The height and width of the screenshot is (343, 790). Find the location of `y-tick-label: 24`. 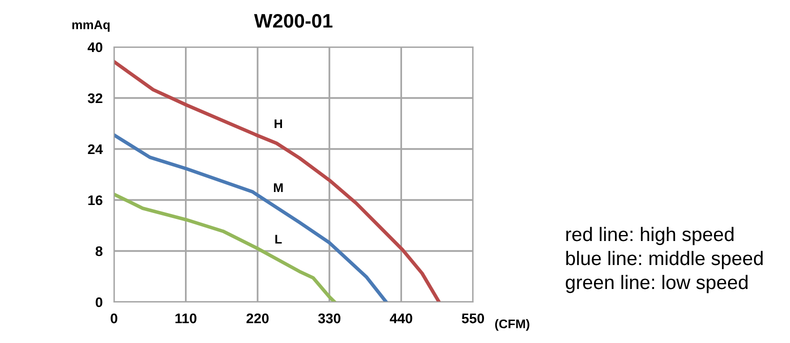

y-tick-label: 24 is located at coordinates (95, 149).